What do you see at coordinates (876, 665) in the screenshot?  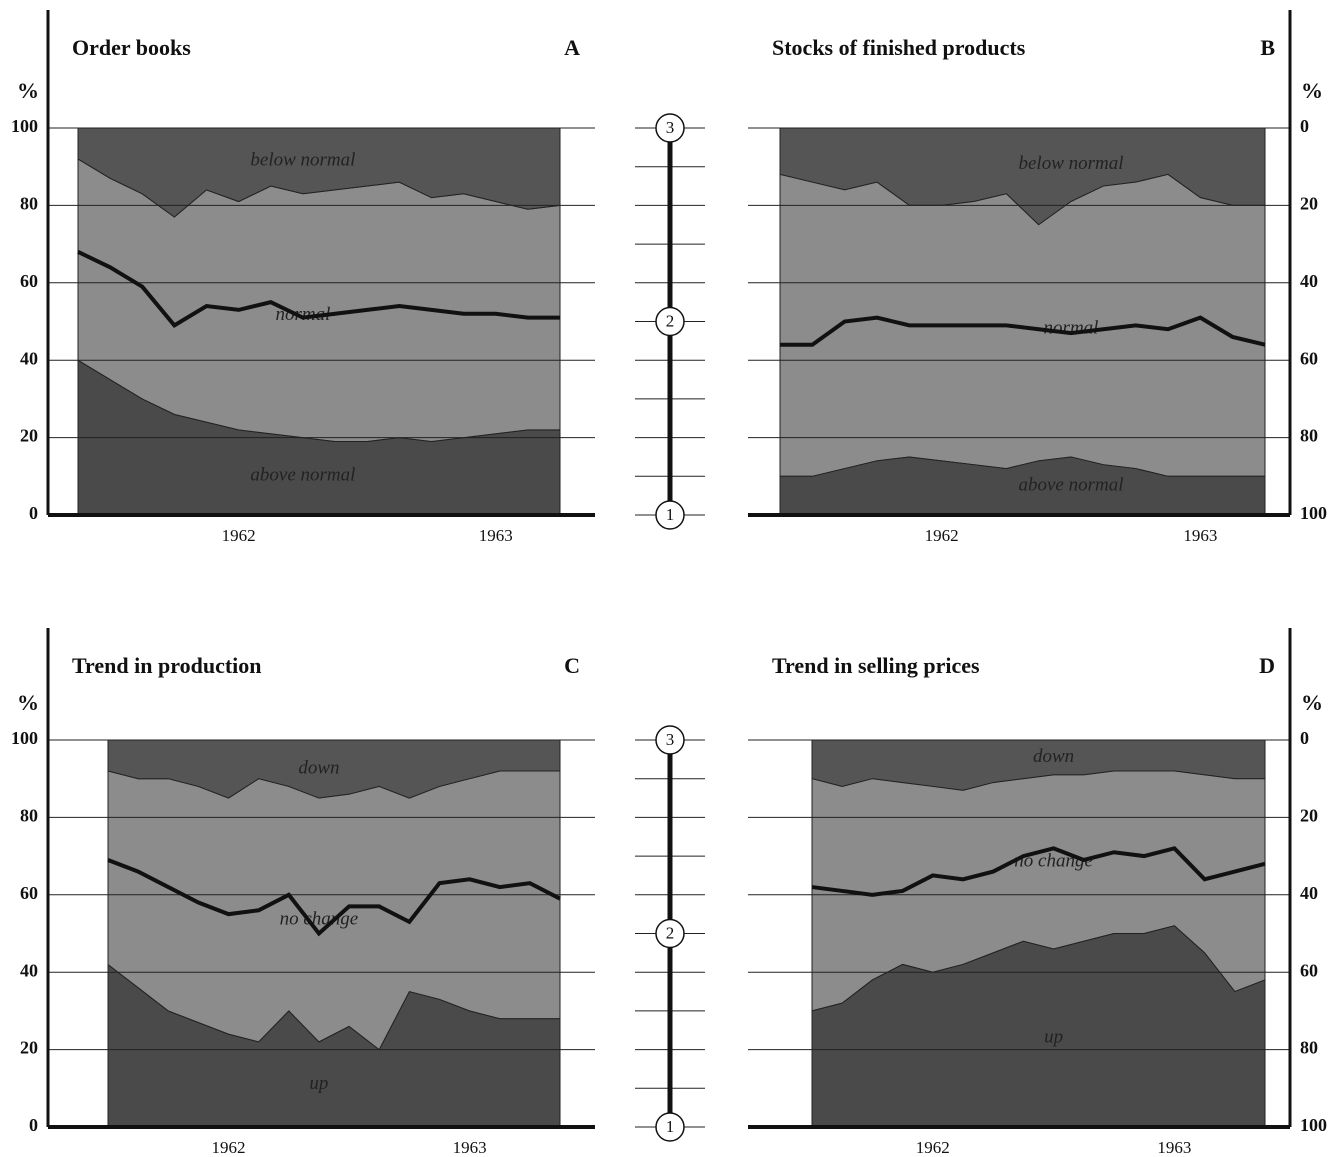 I see `panel-title: Trend in selling prices` at bounding box center [876, 665].